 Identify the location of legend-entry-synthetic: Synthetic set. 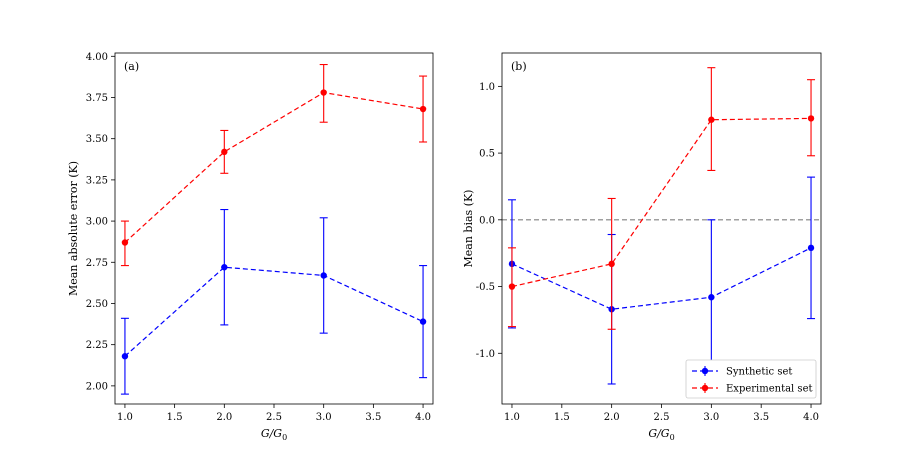
(742, 372).